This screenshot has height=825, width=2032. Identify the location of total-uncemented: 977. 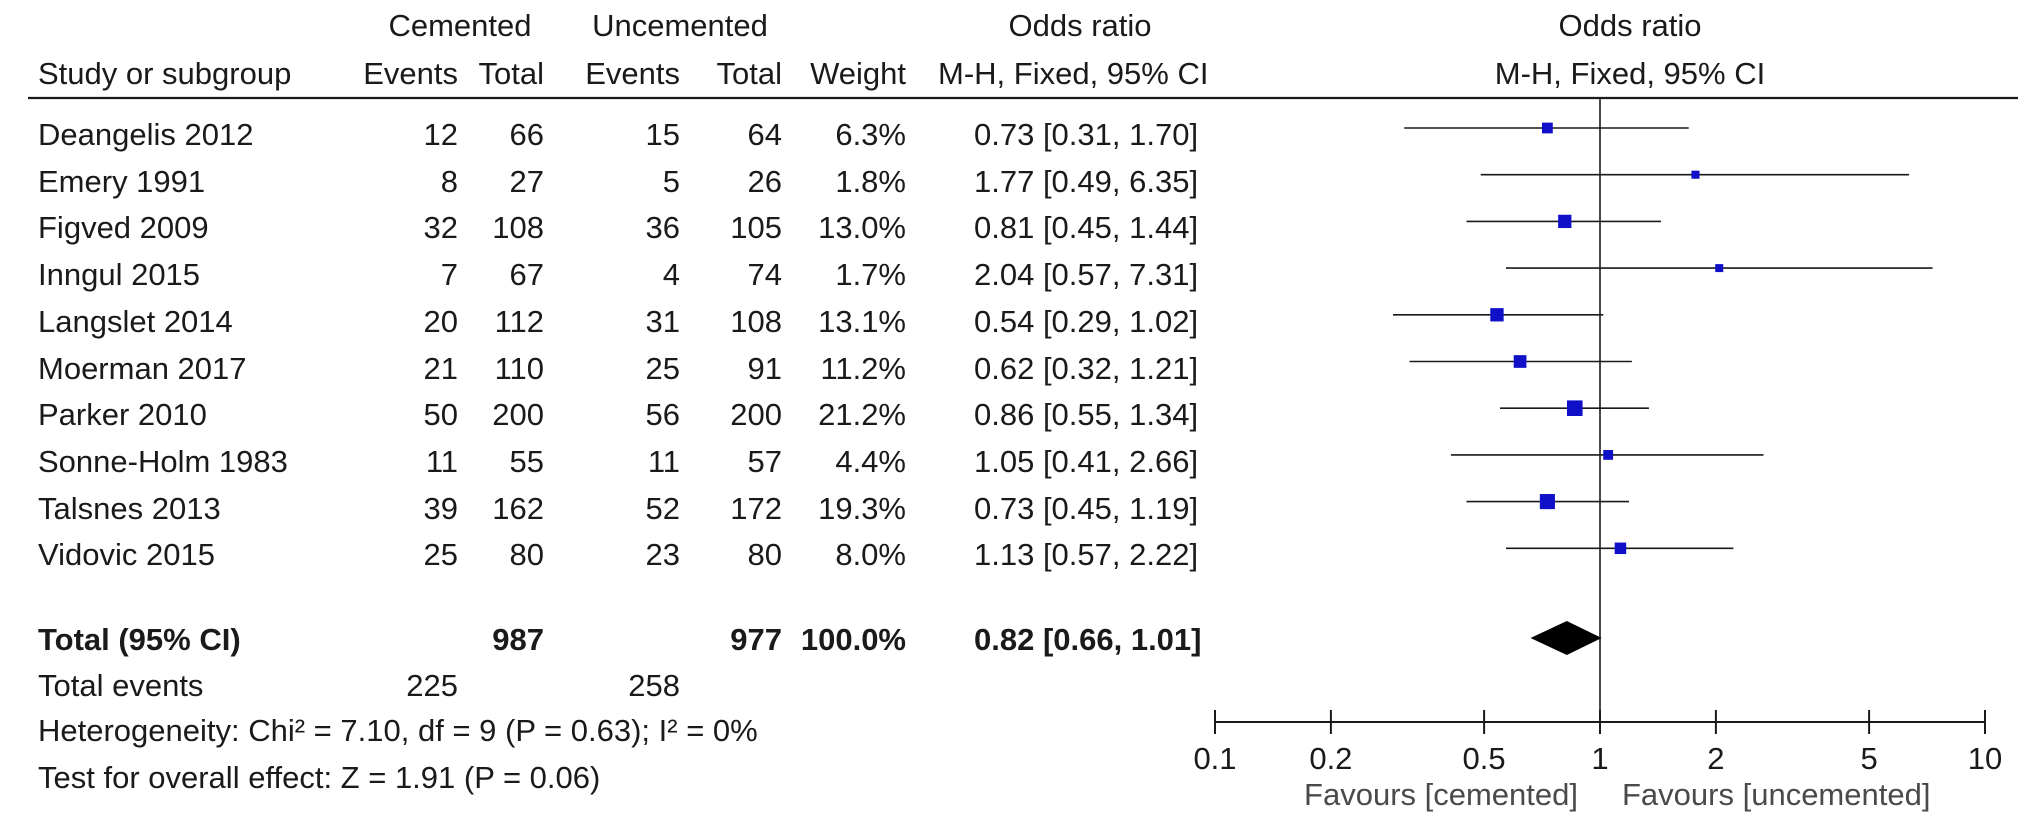
(756, 639).